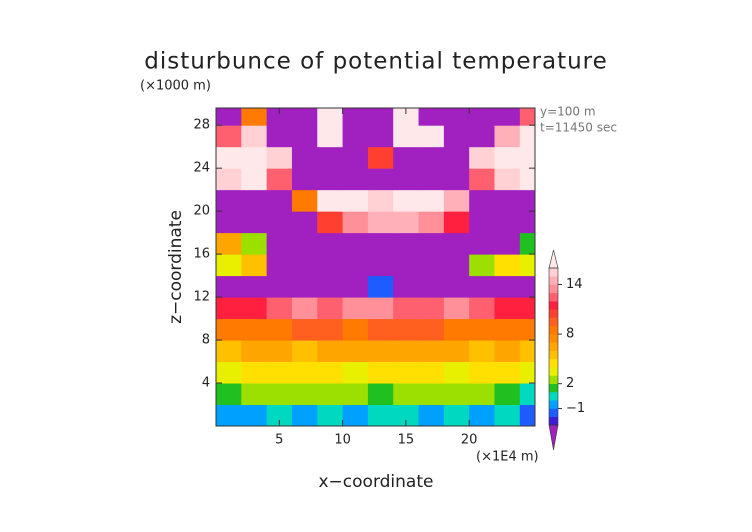 The width and height of the screenshot is (752, 532). Describe the element at coordinates (376, 62) in the screenshot. I see `chart-title: disturbunce of potential temperature` at that location.